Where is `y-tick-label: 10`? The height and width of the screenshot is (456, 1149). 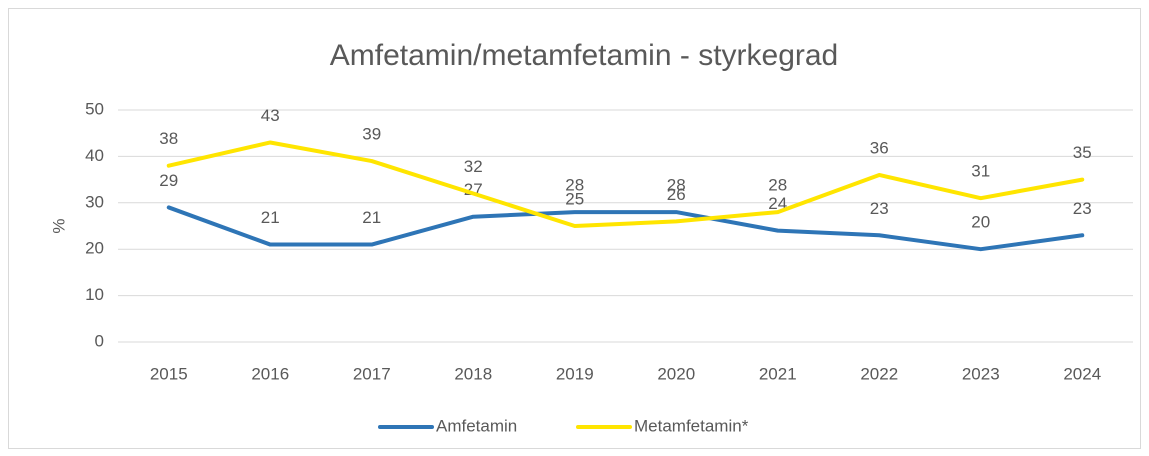
y-tick-label: 10 is located at coordinates (94, 294).